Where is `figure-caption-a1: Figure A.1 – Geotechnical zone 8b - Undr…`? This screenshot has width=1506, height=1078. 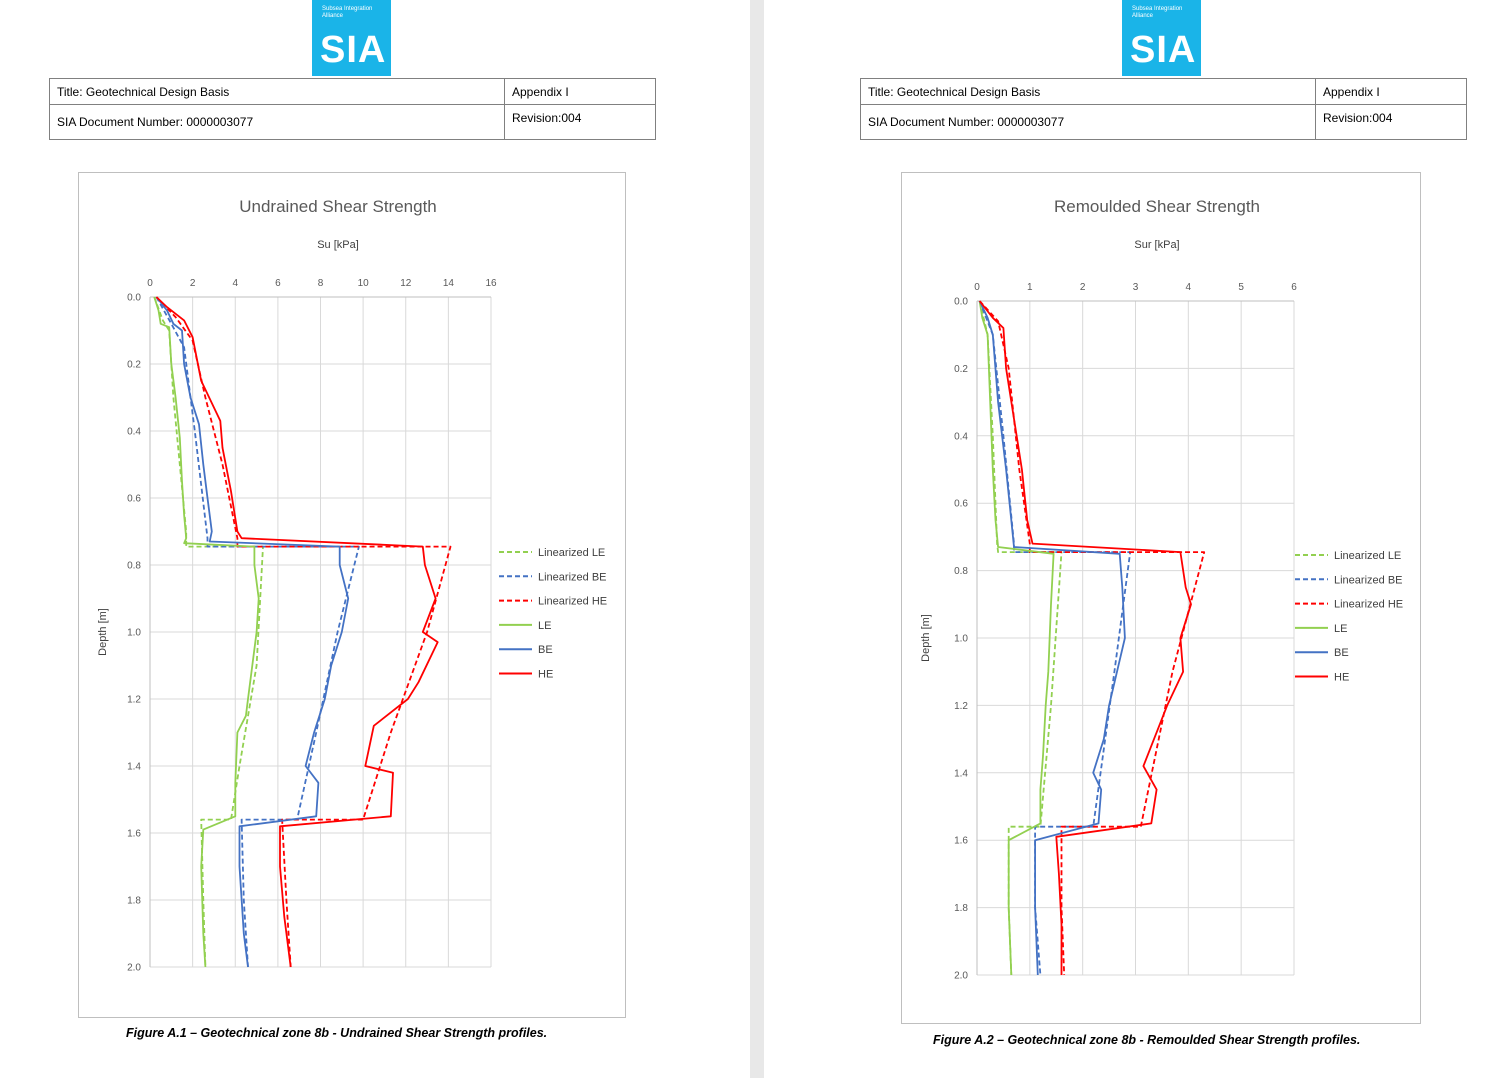 figure-caption-a1: Figure A.1 – Geotechnical zone 8b - Undr… is located at coordinates (337, 1033).